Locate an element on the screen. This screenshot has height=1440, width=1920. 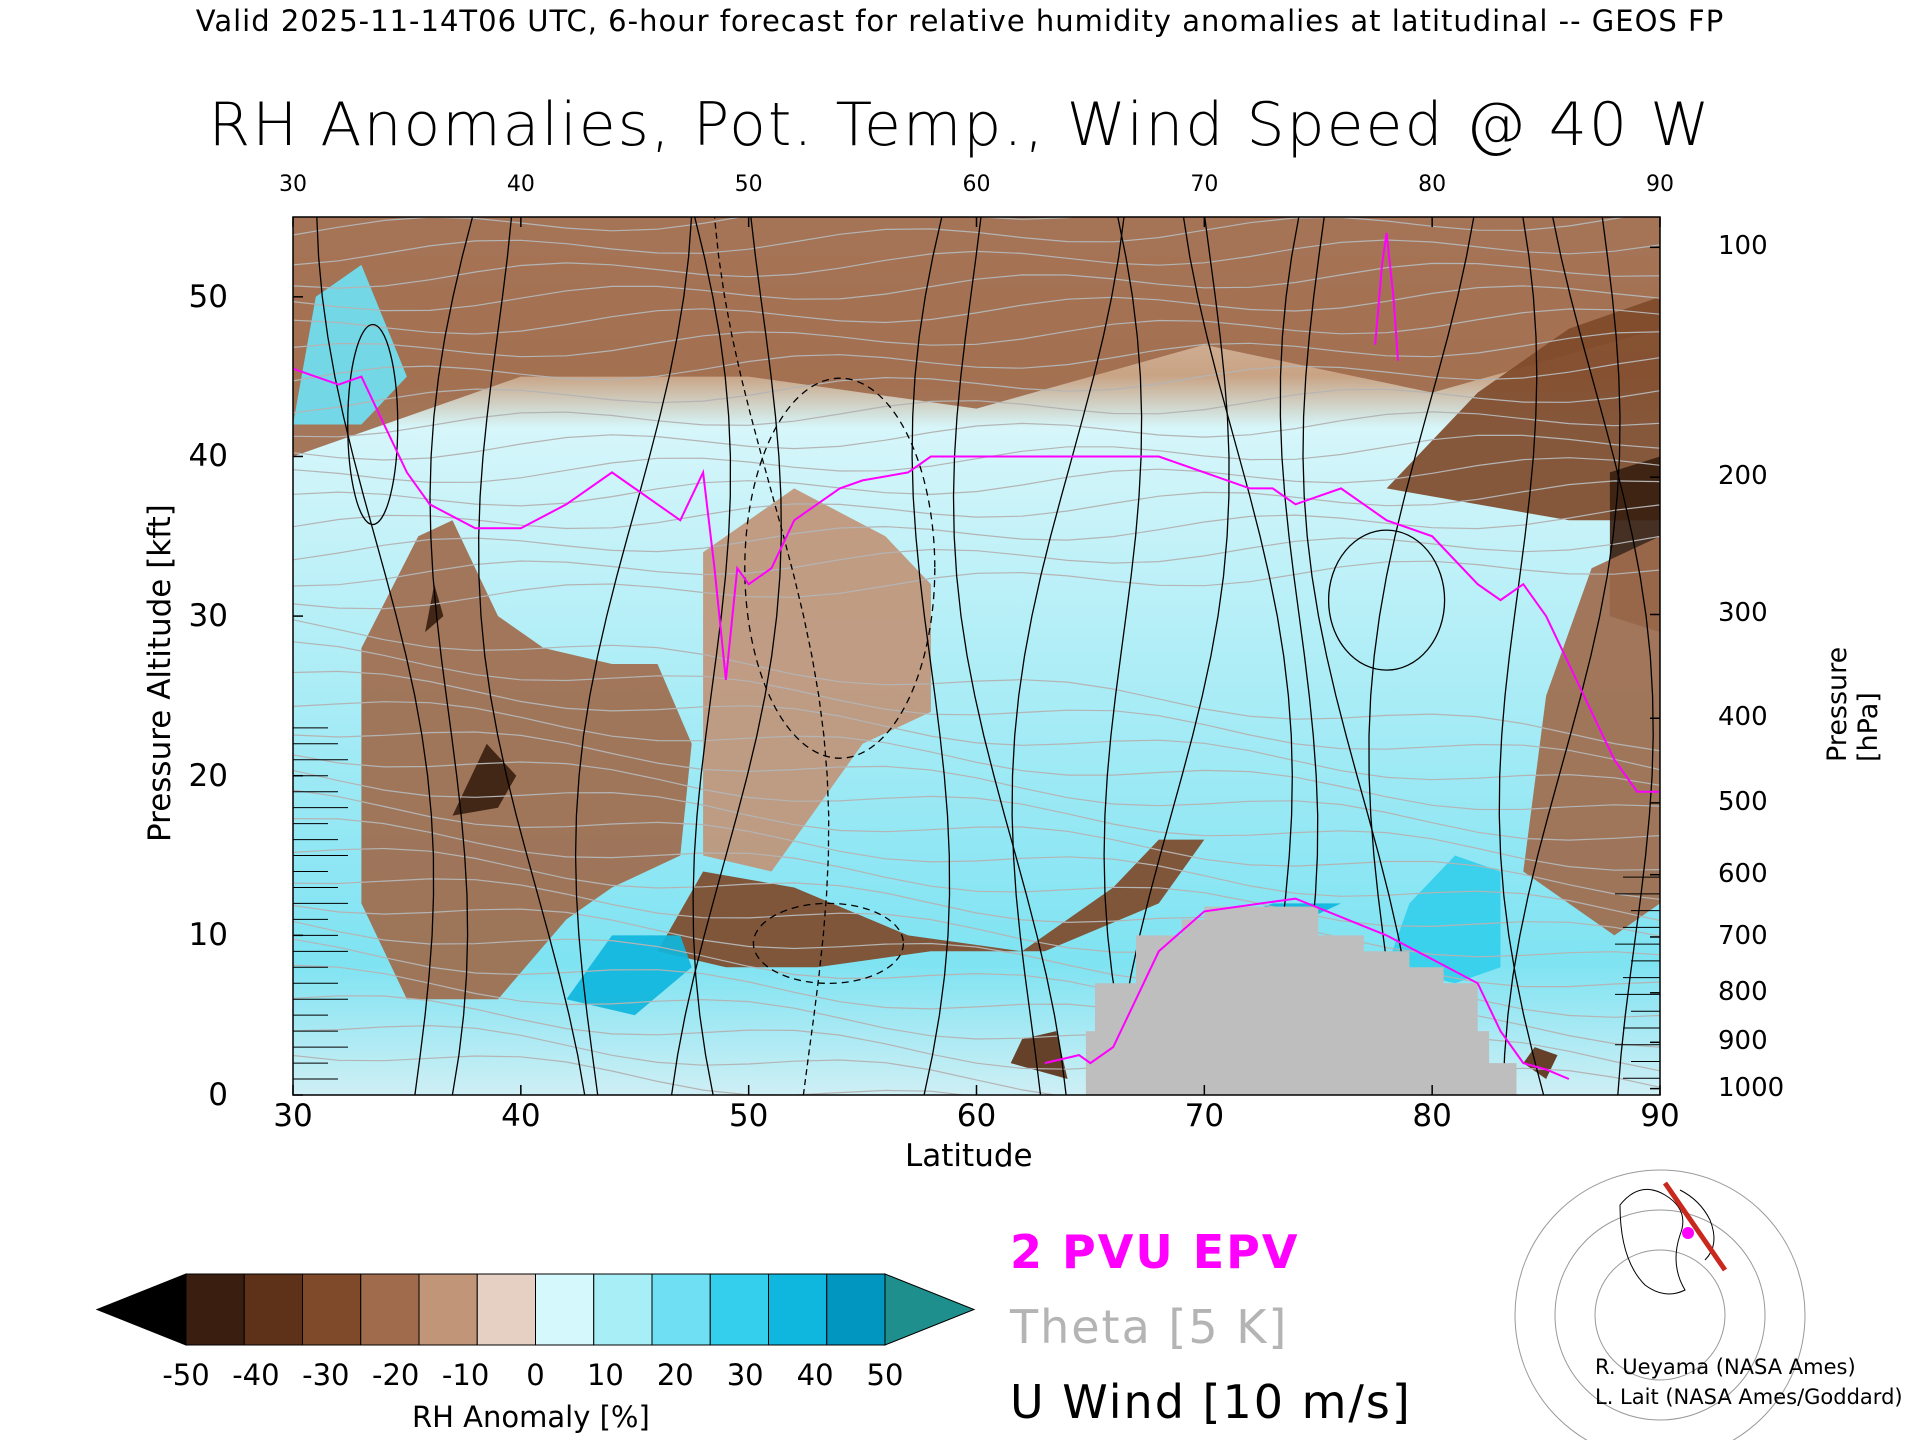
map-latitude-circle is located at coordinates (1660, 1315).